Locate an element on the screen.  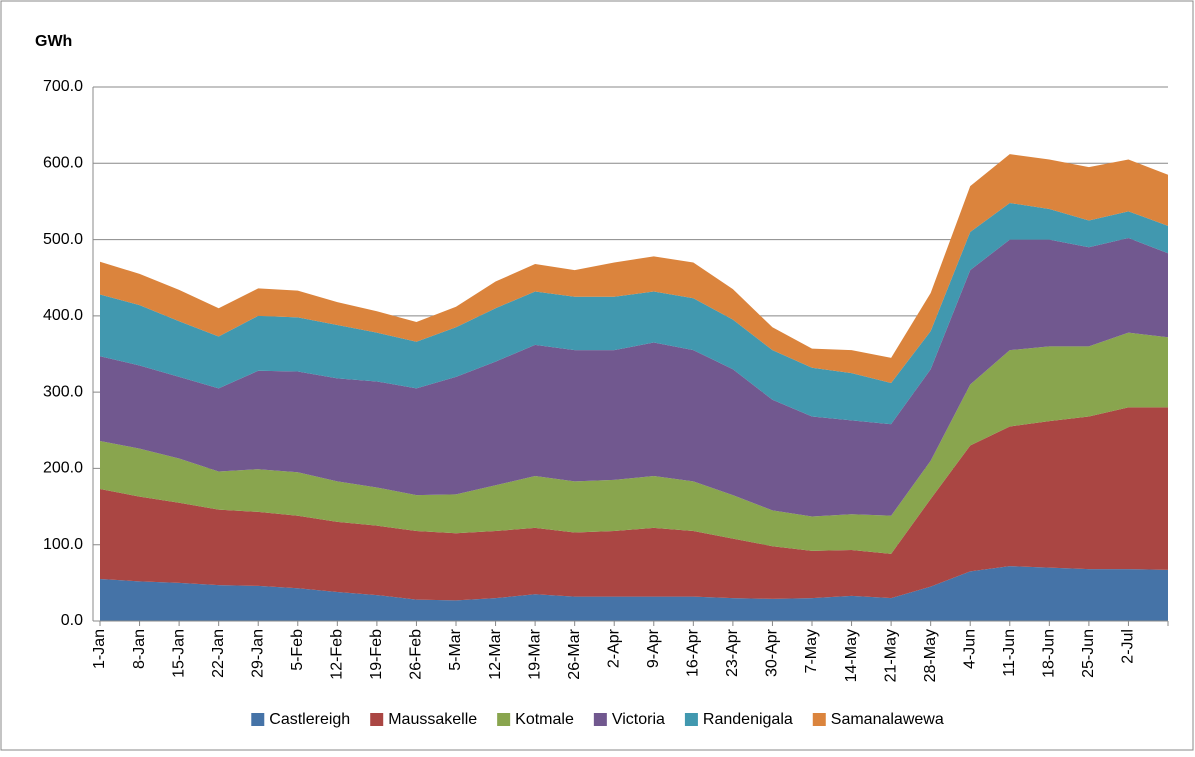
y-tick-label: 100.0 is located at coordinates (63, 544).